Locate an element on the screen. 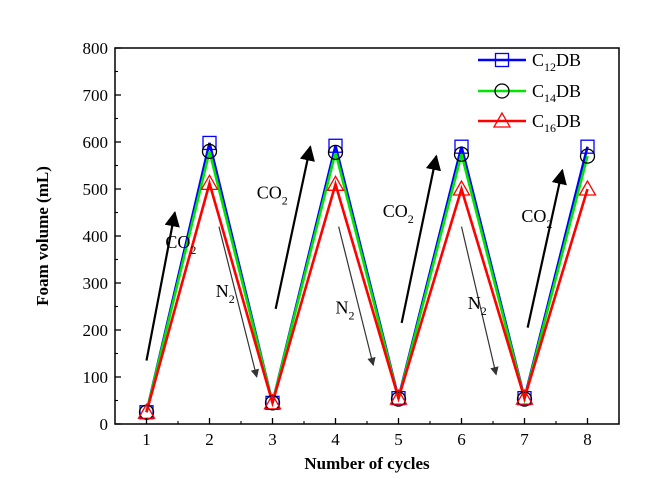 The width and height of the screenshot is (664, 484). legend-label-sub: 14 is located at coordinates (550, 98).